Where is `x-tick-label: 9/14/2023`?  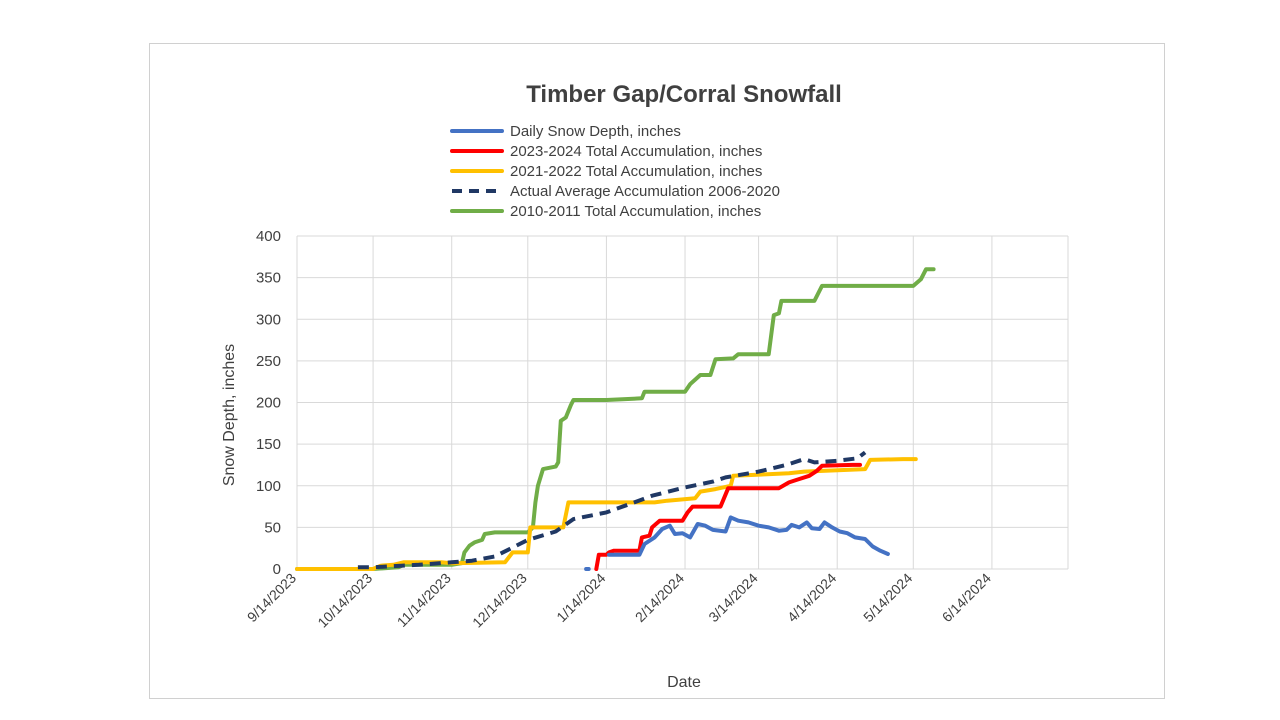
x-tick-label: 9/14/2023 is located at coordinates (272, 598).